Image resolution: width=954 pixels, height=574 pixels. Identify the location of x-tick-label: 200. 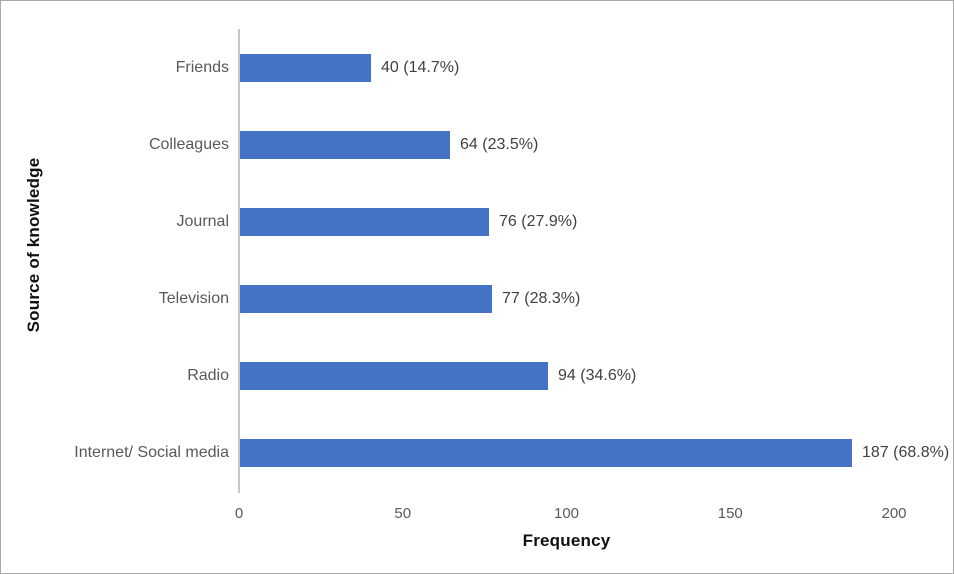
(894, 513).